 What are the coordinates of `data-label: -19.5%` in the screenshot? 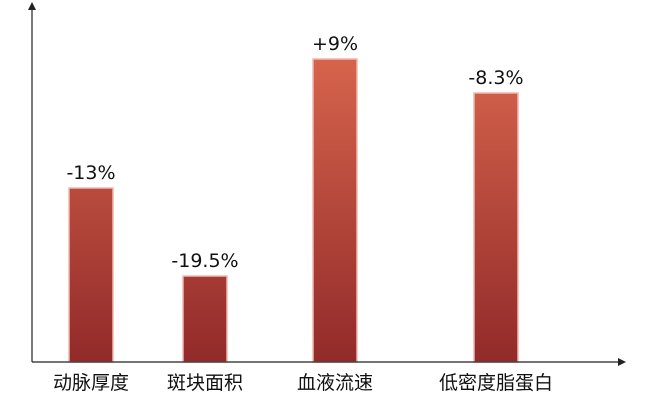 It's located at (204, 261).